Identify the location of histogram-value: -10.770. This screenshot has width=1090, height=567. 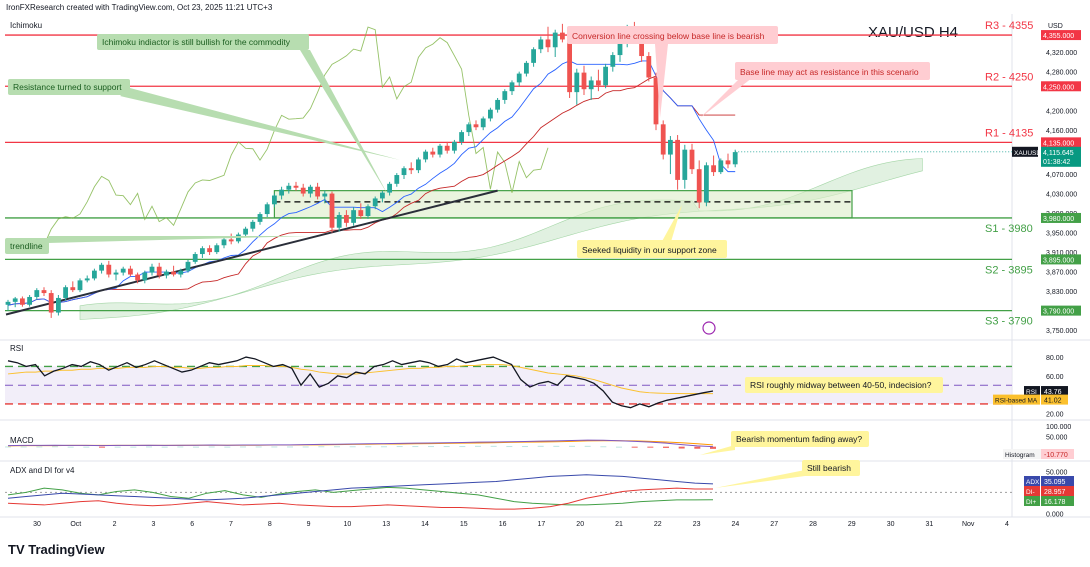
(1056, 455).